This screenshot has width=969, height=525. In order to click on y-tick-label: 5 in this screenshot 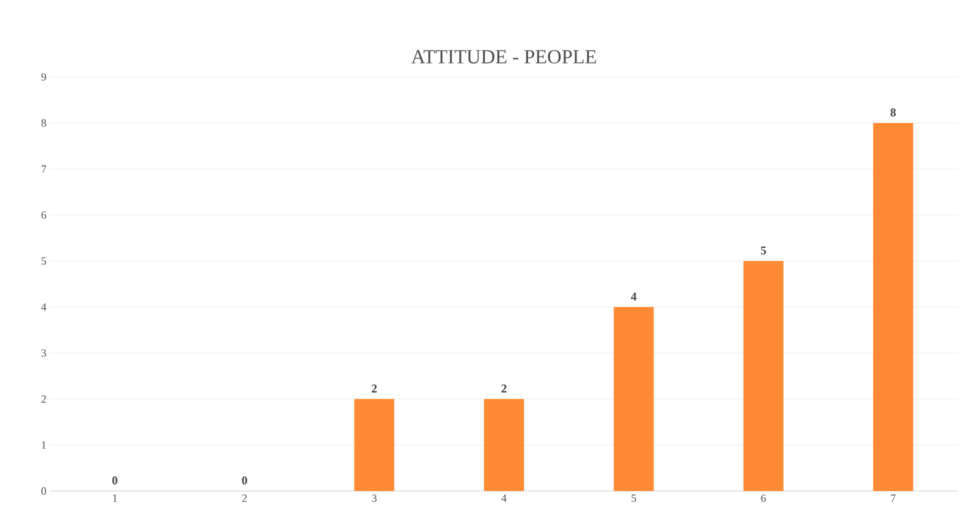, I will do `click(44, 261)`.